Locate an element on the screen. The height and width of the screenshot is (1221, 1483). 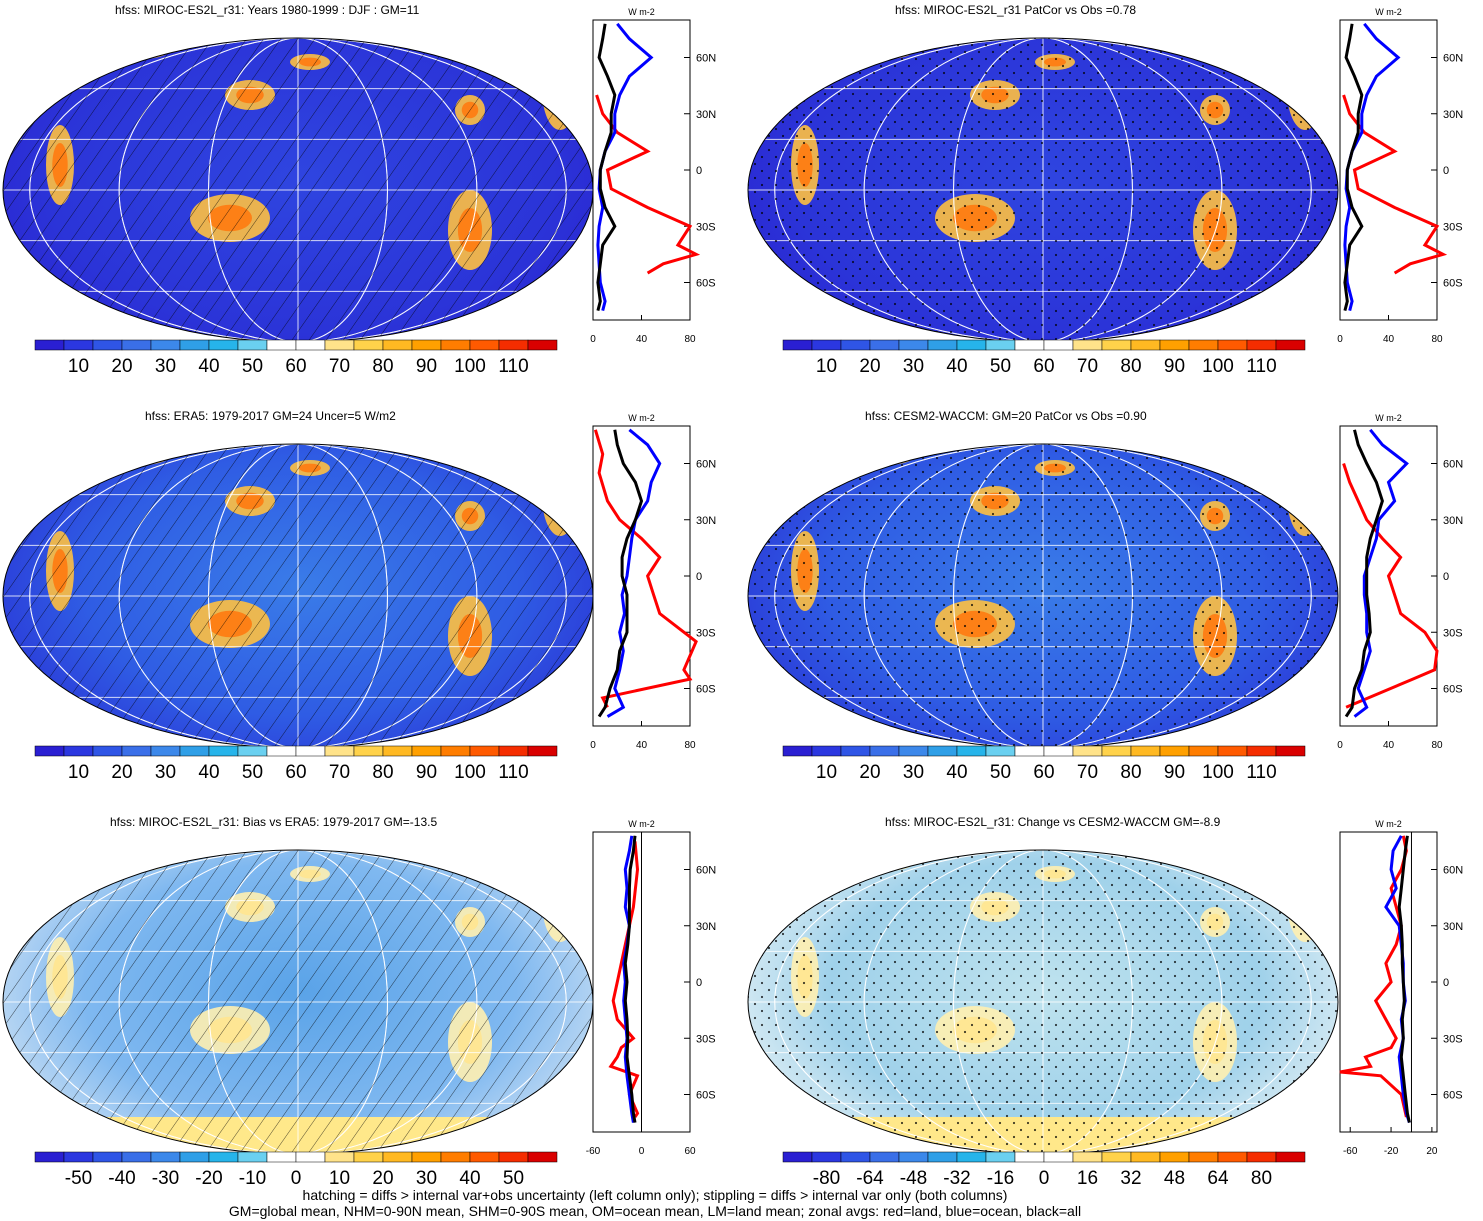
zonal-series-ocean is located at coordinates (634, 573).